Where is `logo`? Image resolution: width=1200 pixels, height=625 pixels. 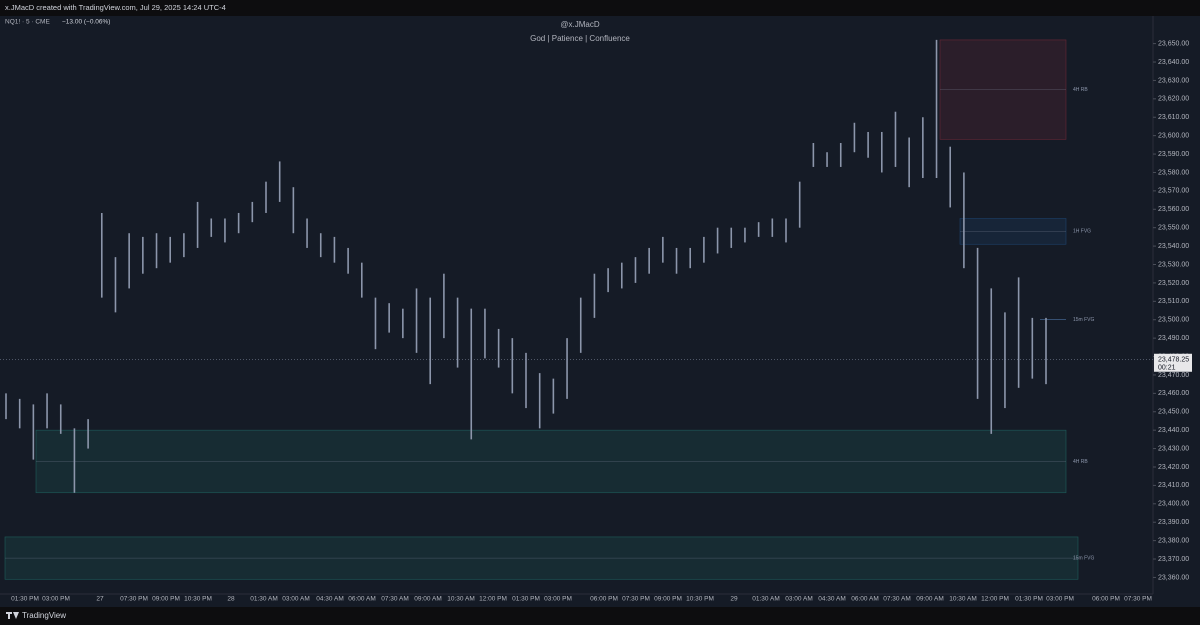 logo is located at coordinates (12, 615).